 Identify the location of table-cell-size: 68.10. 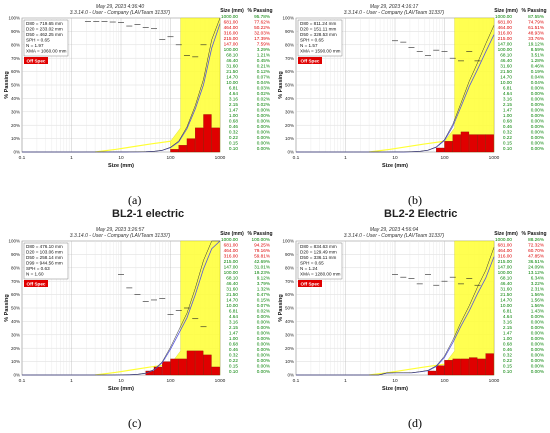
(232, 278).